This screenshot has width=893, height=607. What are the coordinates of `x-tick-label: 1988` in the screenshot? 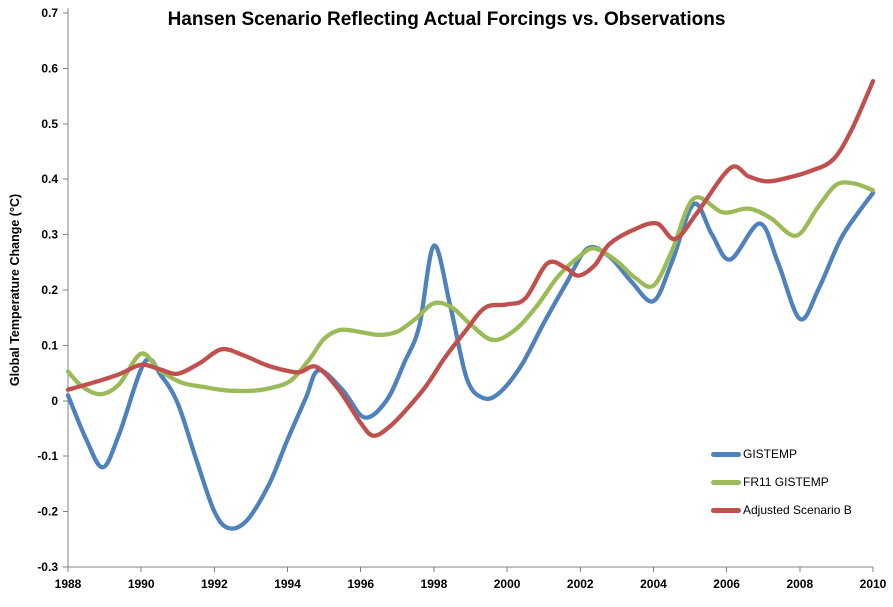 It's located at (68, 584).